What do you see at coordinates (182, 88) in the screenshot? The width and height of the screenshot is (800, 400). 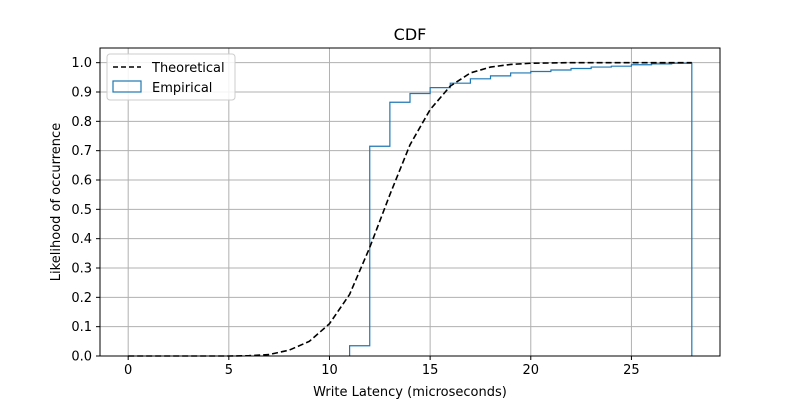 I see `legend-empirical-label: Empirical` at bounding box center [182, 88].